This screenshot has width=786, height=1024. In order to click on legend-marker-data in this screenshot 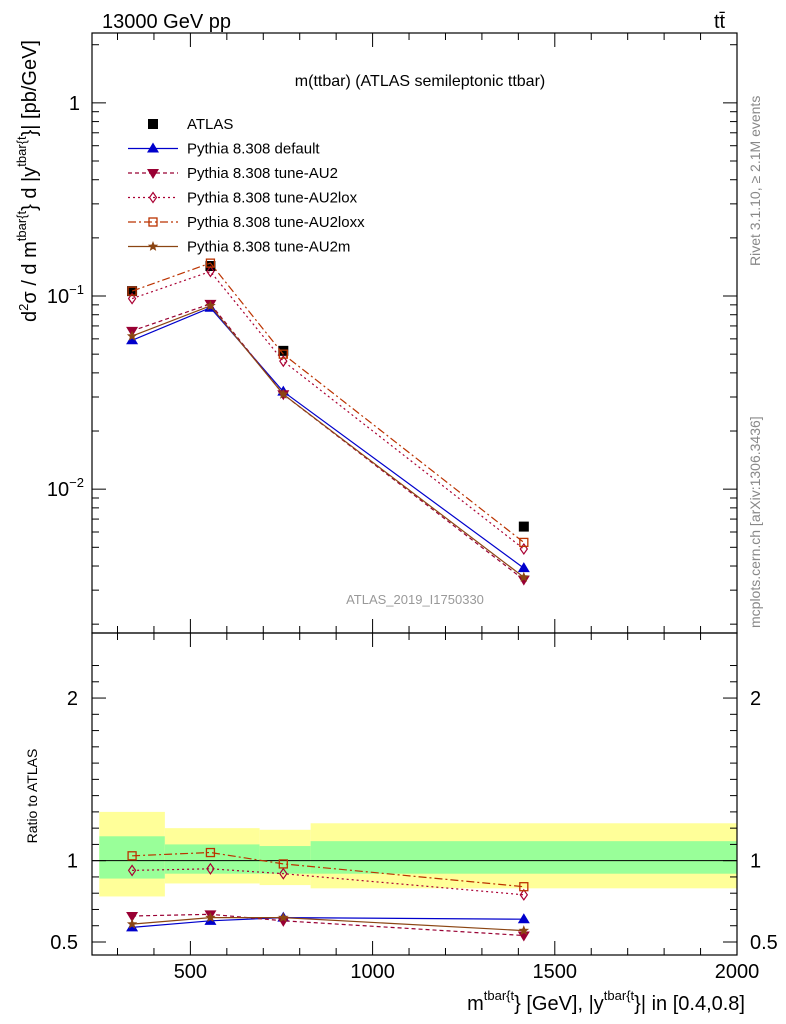, I will do `click(153, 124)`.